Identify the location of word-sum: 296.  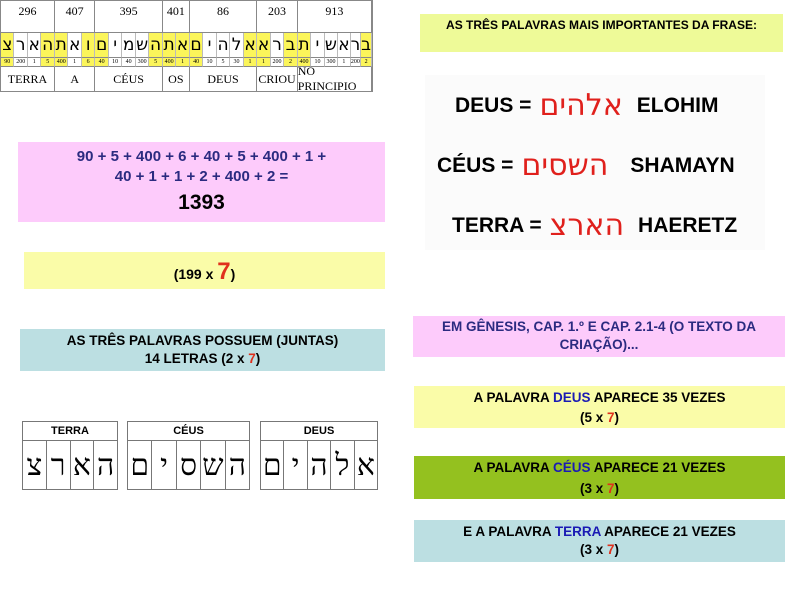
(28, 17).